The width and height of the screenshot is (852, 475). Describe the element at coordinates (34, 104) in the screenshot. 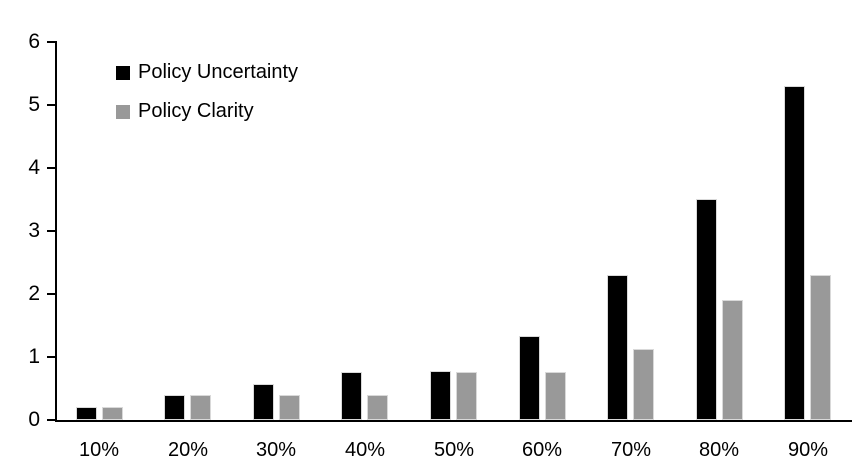

I see `y-tick-label-5: 5` at that location.